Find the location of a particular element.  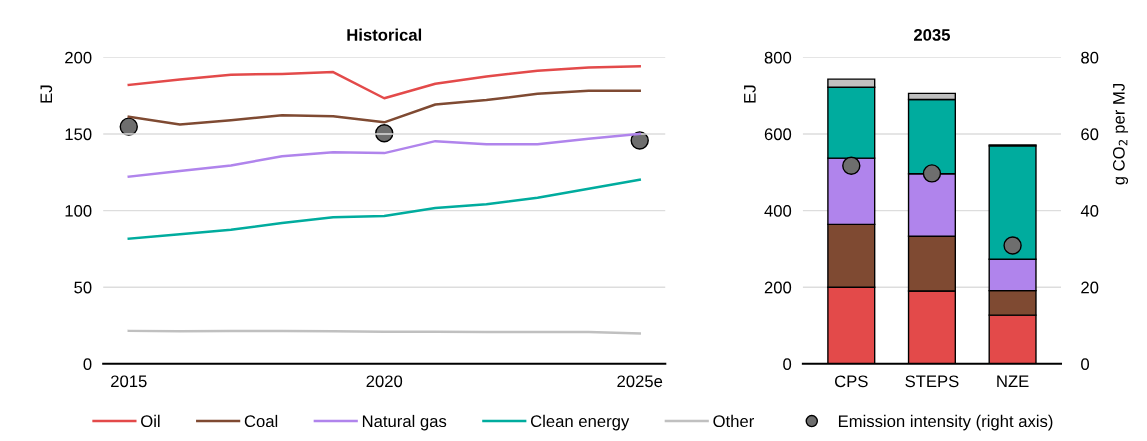

legend-label: Other is located at coordinates (733, 421).